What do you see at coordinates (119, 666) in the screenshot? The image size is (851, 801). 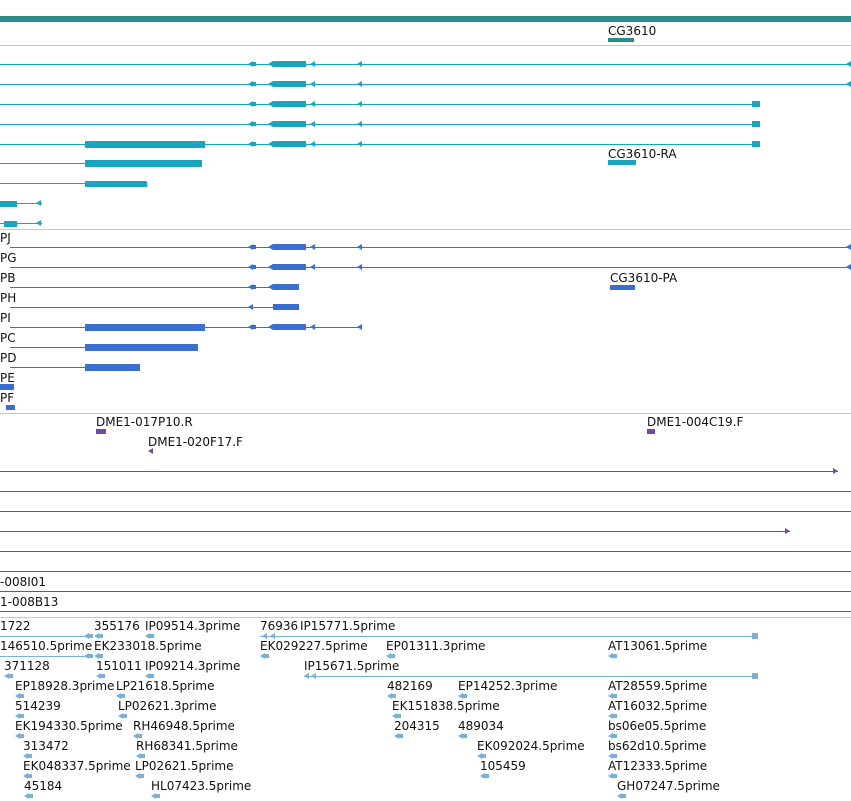 I see `est-label: 151011` at bounding box center [119, 666].